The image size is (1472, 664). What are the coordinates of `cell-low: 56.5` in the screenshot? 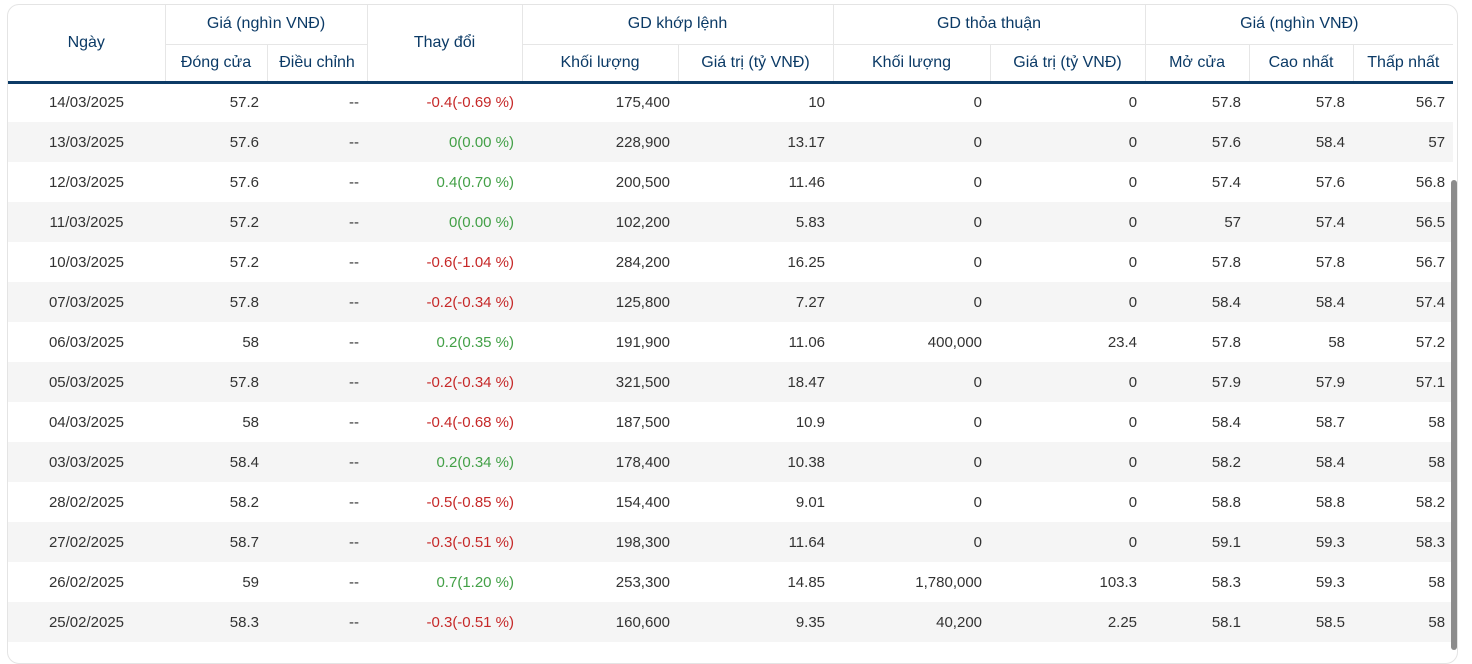 It's located at (1403, 222).